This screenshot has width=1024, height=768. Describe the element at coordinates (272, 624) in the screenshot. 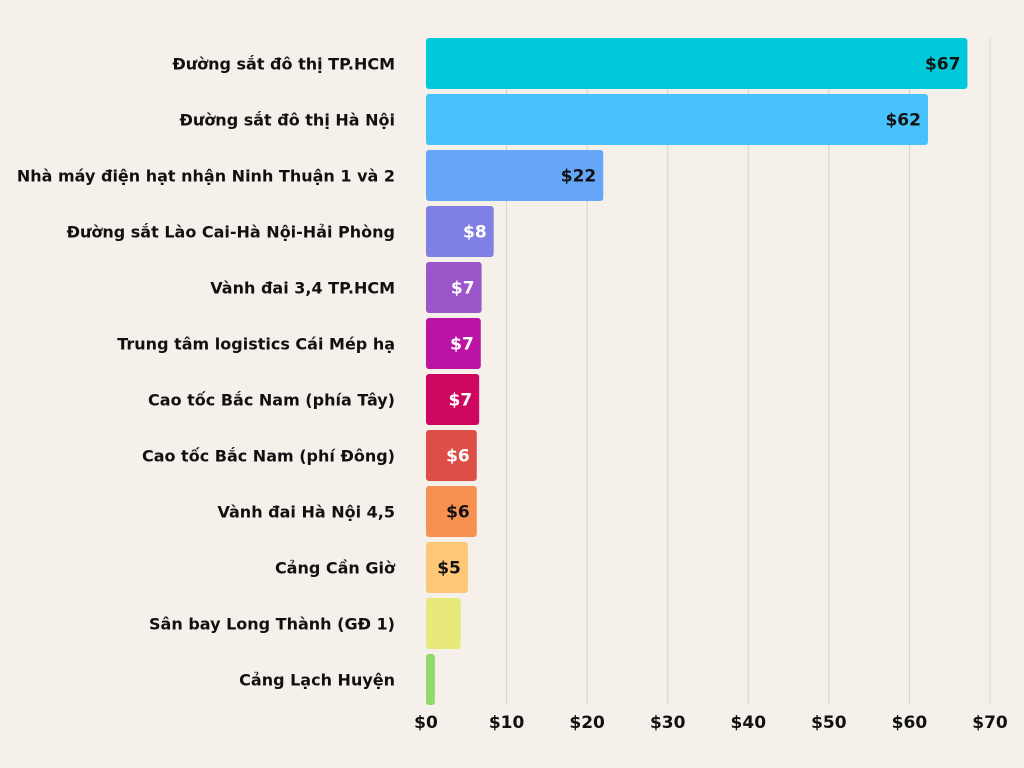

I see `category-label: Sân bay Long Thành (GĐ 1)` at that location.